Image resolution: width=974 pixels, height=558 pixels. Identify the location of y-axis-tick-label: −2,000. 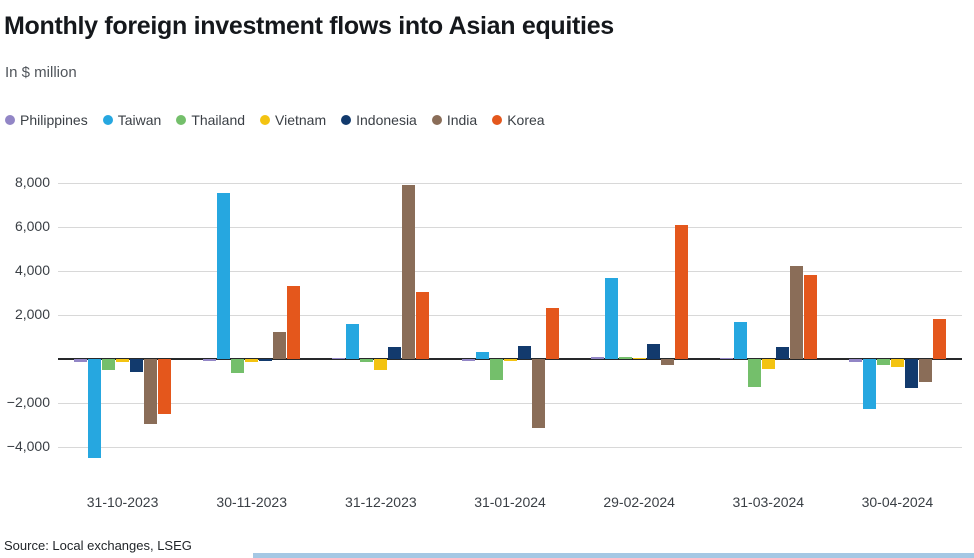
(28, 402).